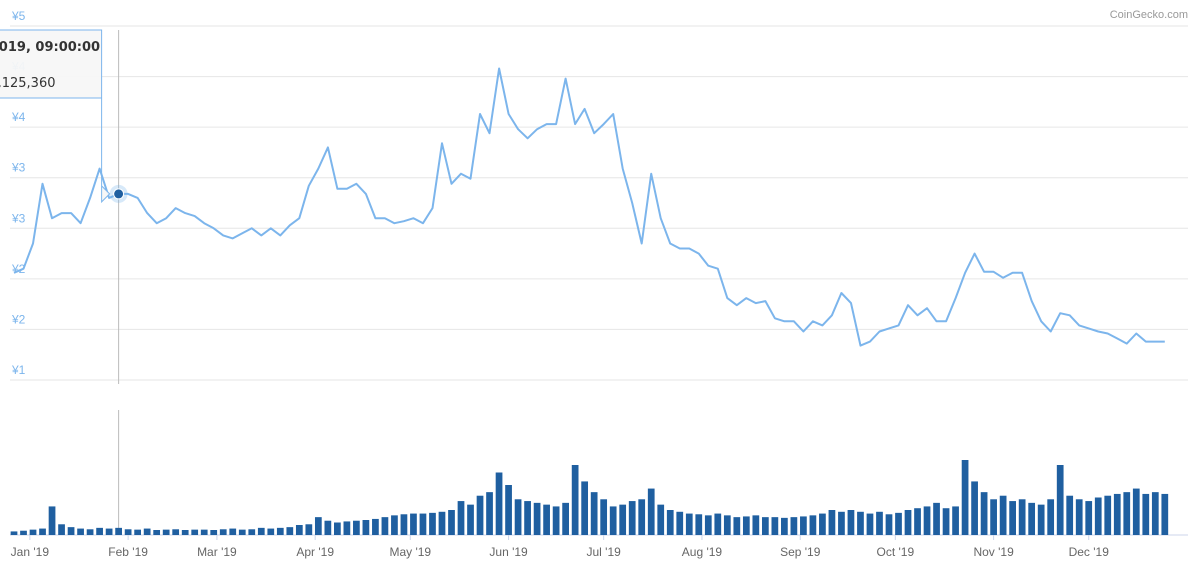 This screenshot has width=1200, height=571. Describe the element at coordinates (702, 552) in the screenshot. I see `x-tick-label: Aug '19` at that location.